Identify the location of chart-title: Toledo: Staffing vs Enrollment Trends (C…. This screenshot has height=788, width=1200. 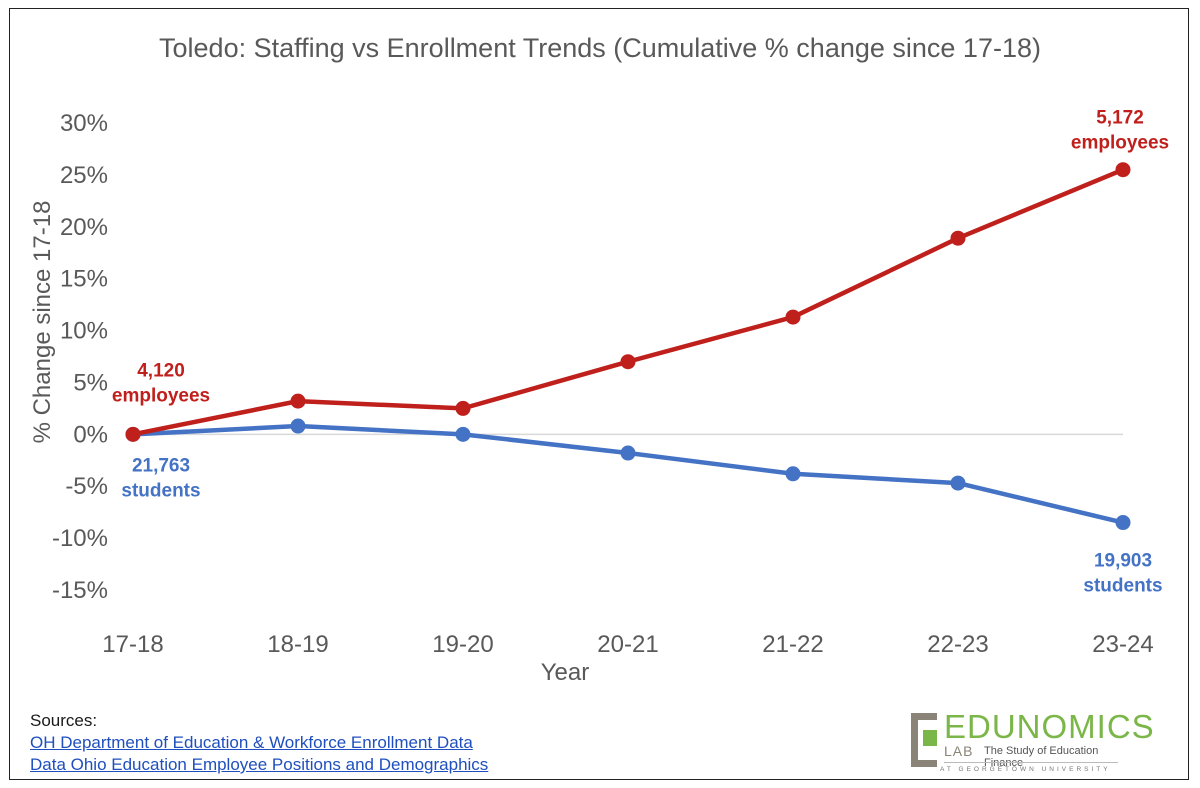
(600, 48).